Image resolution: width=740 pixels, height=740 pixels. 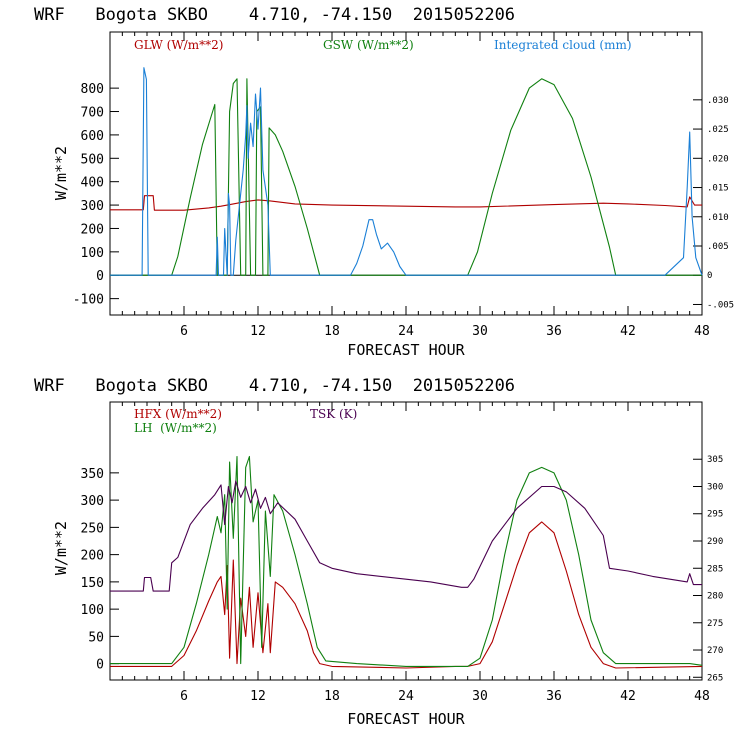 What do you see at coordinates (333, 414) in the screenshot?
I see `bottom-legend-tsk: TSK (K)` at bounding box center [333, 414].